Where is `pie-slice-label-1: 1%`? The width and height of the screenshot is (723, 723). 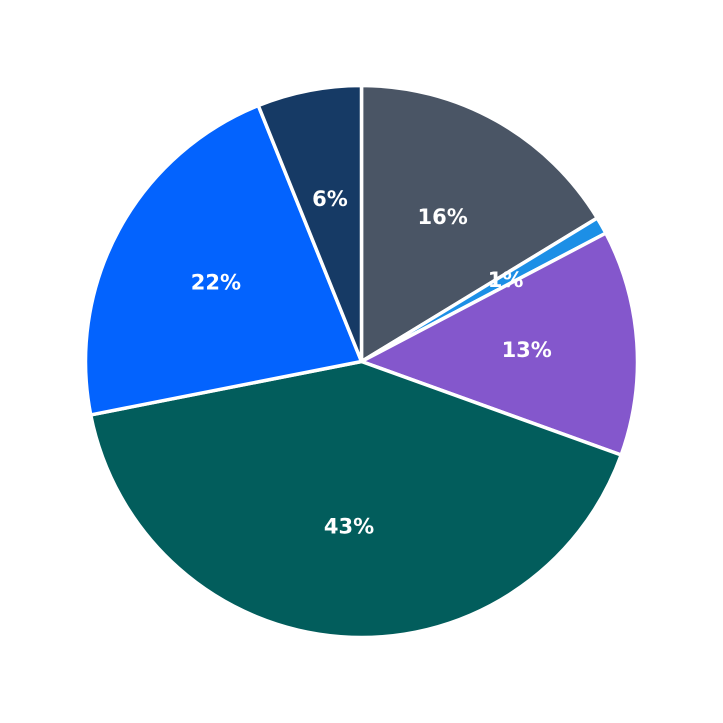 pie-slice-label-1: 1% is located at coordinates (506, 280).